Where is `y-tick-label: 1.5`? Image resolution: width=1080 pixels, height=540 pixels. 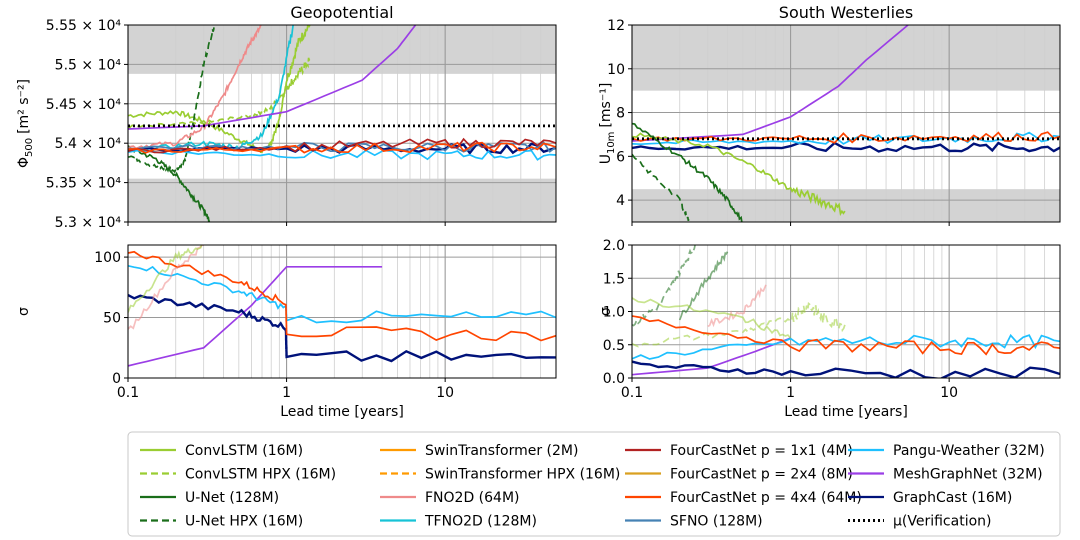
y-tick-label: 1.5 is located at coordinates (614, 279).